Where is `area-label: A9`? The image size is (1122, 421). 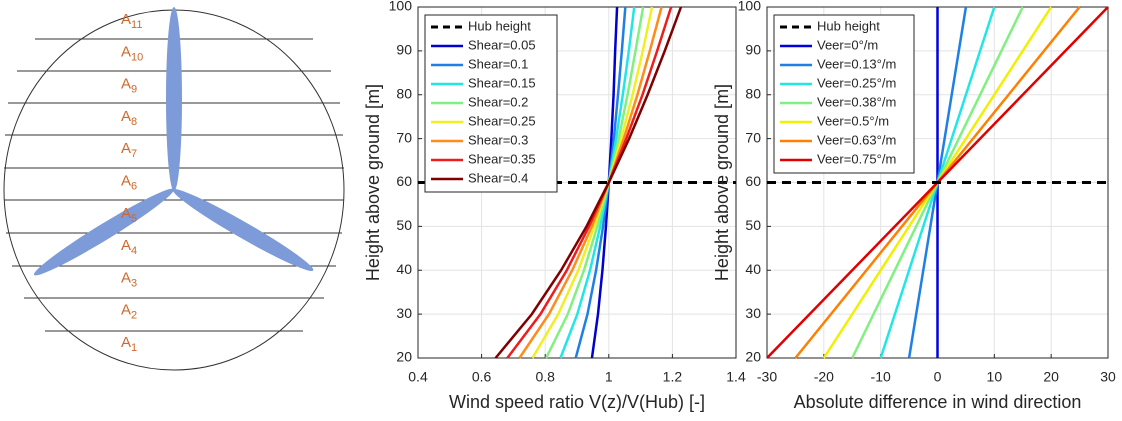
area-label: A9 is located at coordinates (129, 86).